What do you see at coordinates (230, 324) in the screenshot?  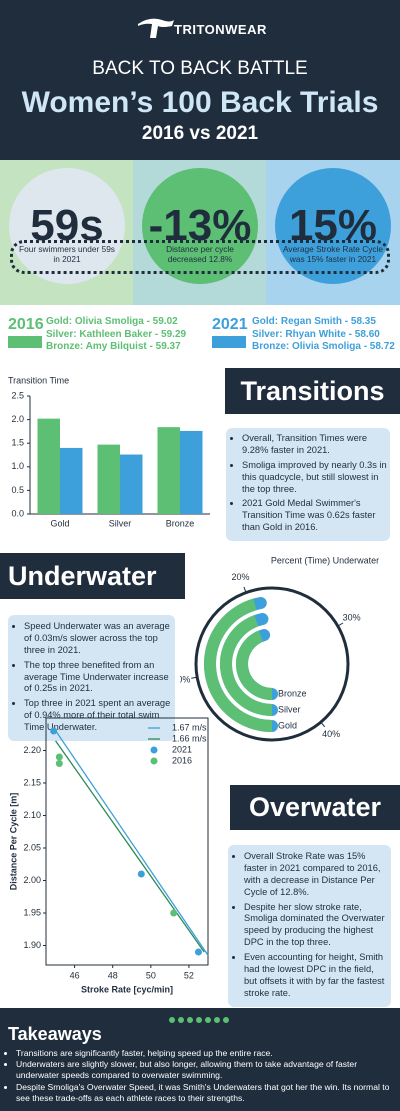 I see `year: 2021` at bounding box center [230, 324].